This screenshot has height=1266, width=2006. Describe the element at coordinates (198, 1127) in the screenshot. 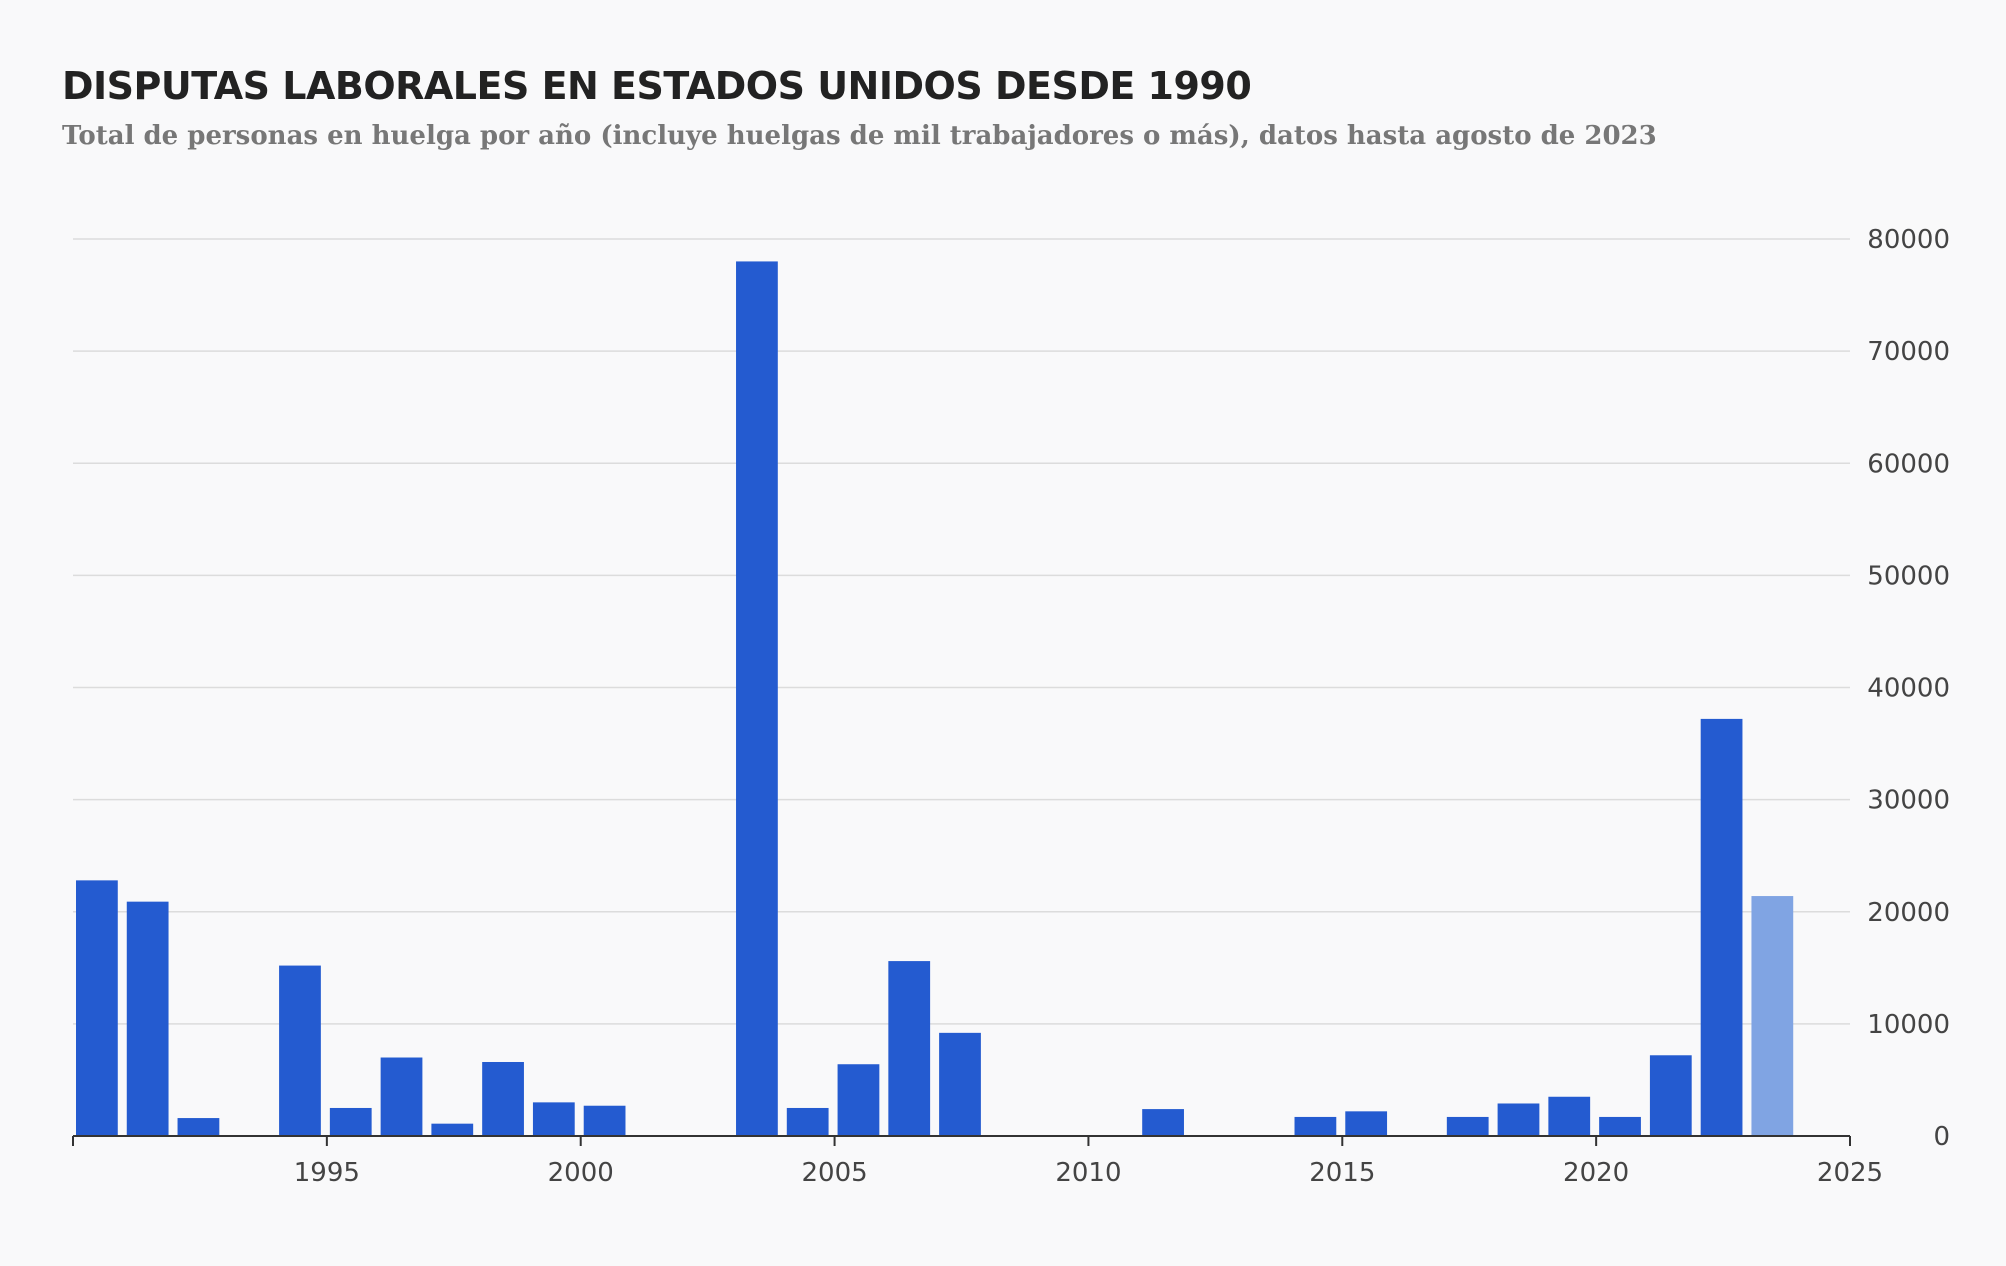

I see `bar-1992` at that location.